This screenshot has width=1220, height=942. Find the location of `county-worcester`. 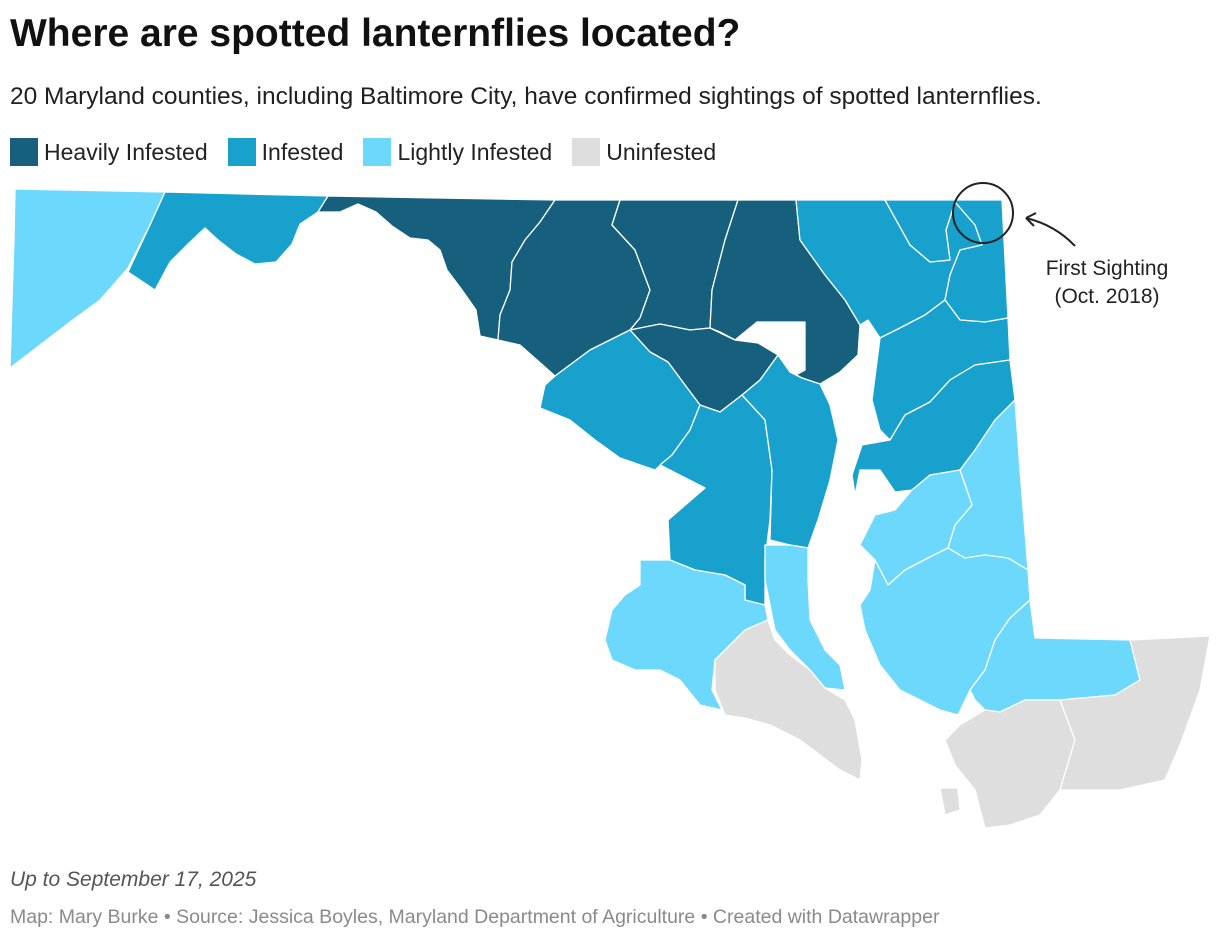

county-worcester is located at coordinates (1135, 713).